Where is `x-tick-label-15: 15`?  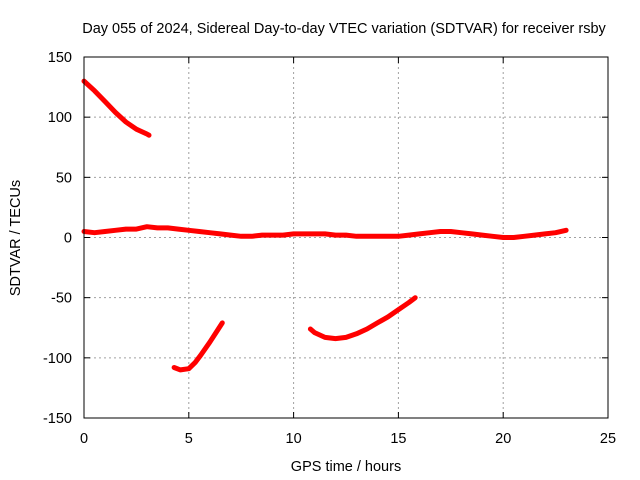 x-tick-label-15: 15 is located at coordinates (398, 439).